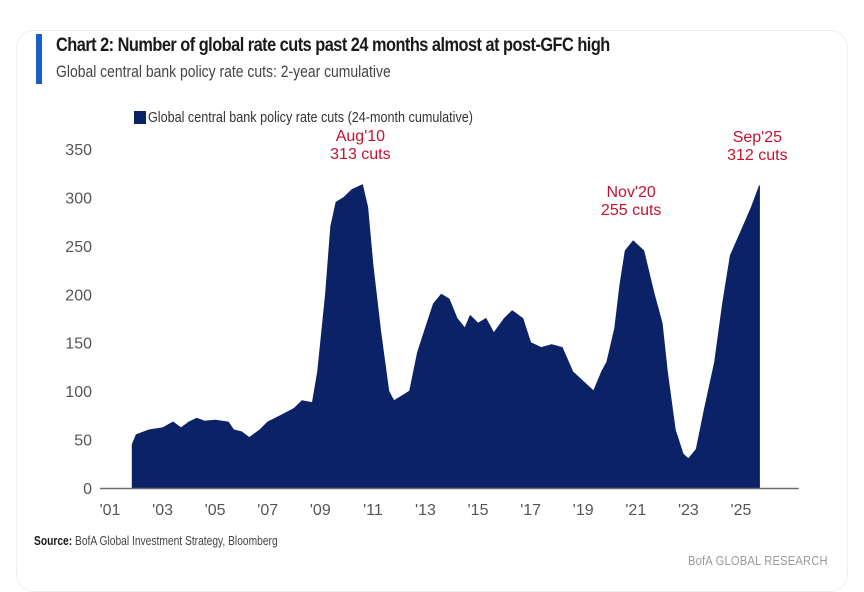 The width and height of the screenshot is (864, 592). I want to click on annotation-value: 255 cuts, so click(631, 210).